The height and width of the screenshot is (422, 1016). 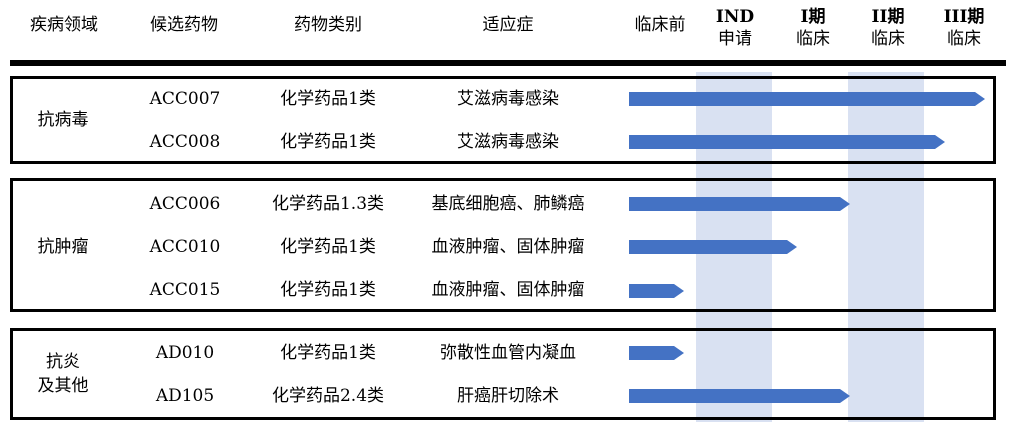 I want to click on candidate-ad105: AD105, so click(x=185, y=396).